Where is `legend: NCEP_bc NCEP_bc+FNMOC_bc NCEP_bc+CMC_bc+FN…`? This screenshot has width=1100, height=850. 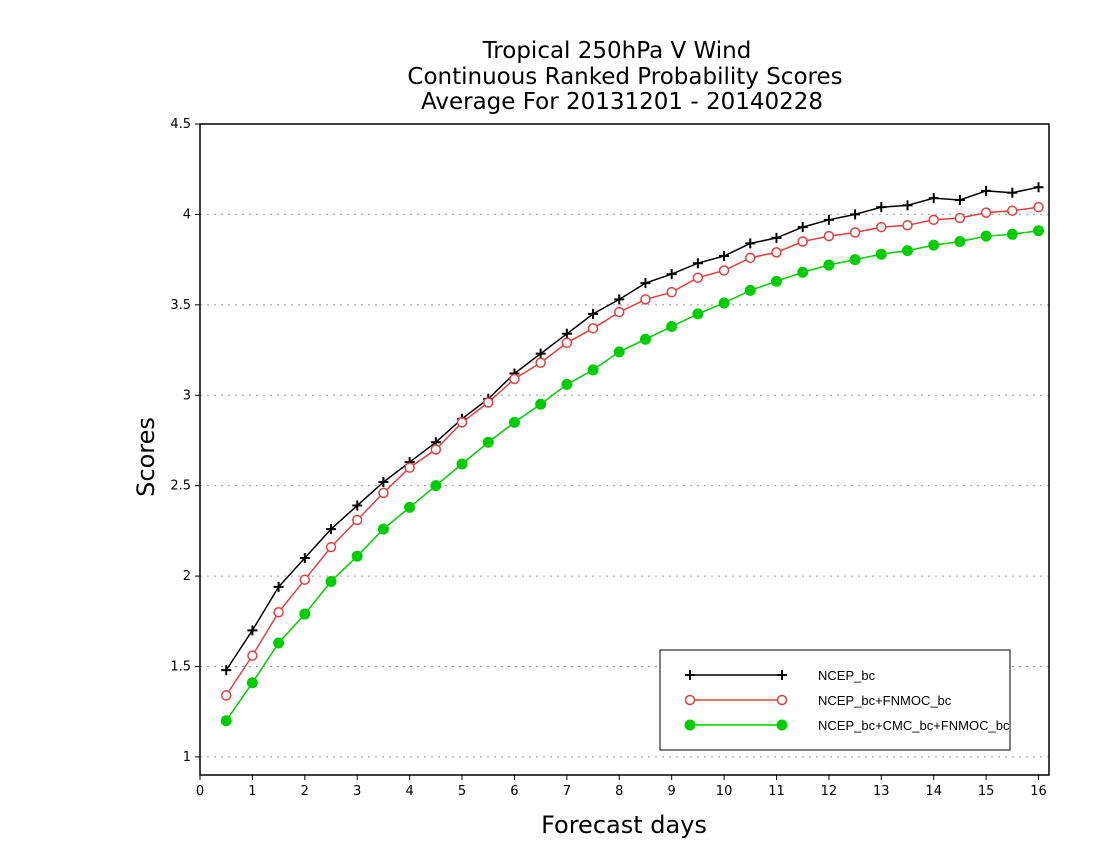
legend: NCEP_bc NCEP_bc+FNMOC_bc NCEP_bc+CMC_bc+FN… is located at coordinates (835, 700).